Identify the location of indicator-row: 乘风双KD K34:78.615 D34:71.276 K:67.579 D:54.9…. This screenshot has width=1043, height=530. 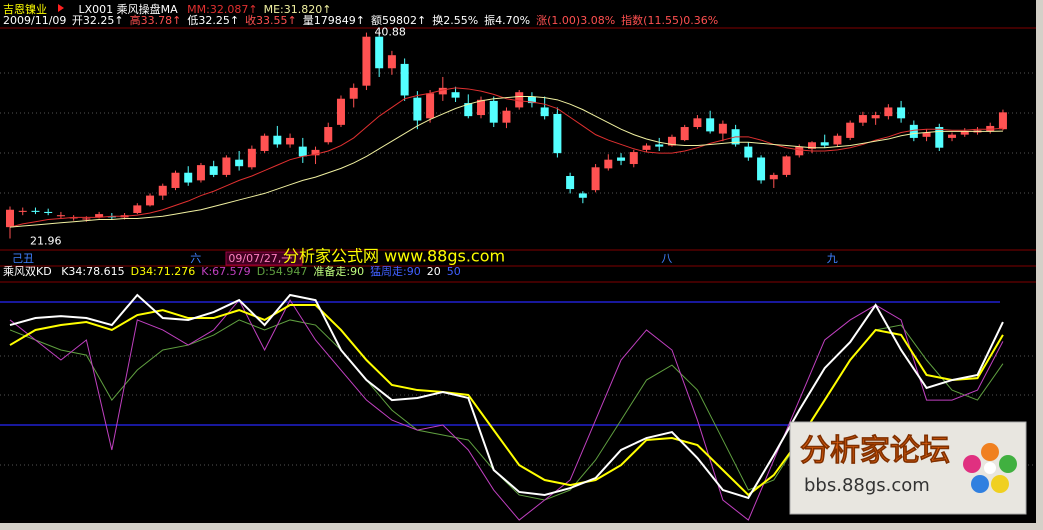
(235, 271).